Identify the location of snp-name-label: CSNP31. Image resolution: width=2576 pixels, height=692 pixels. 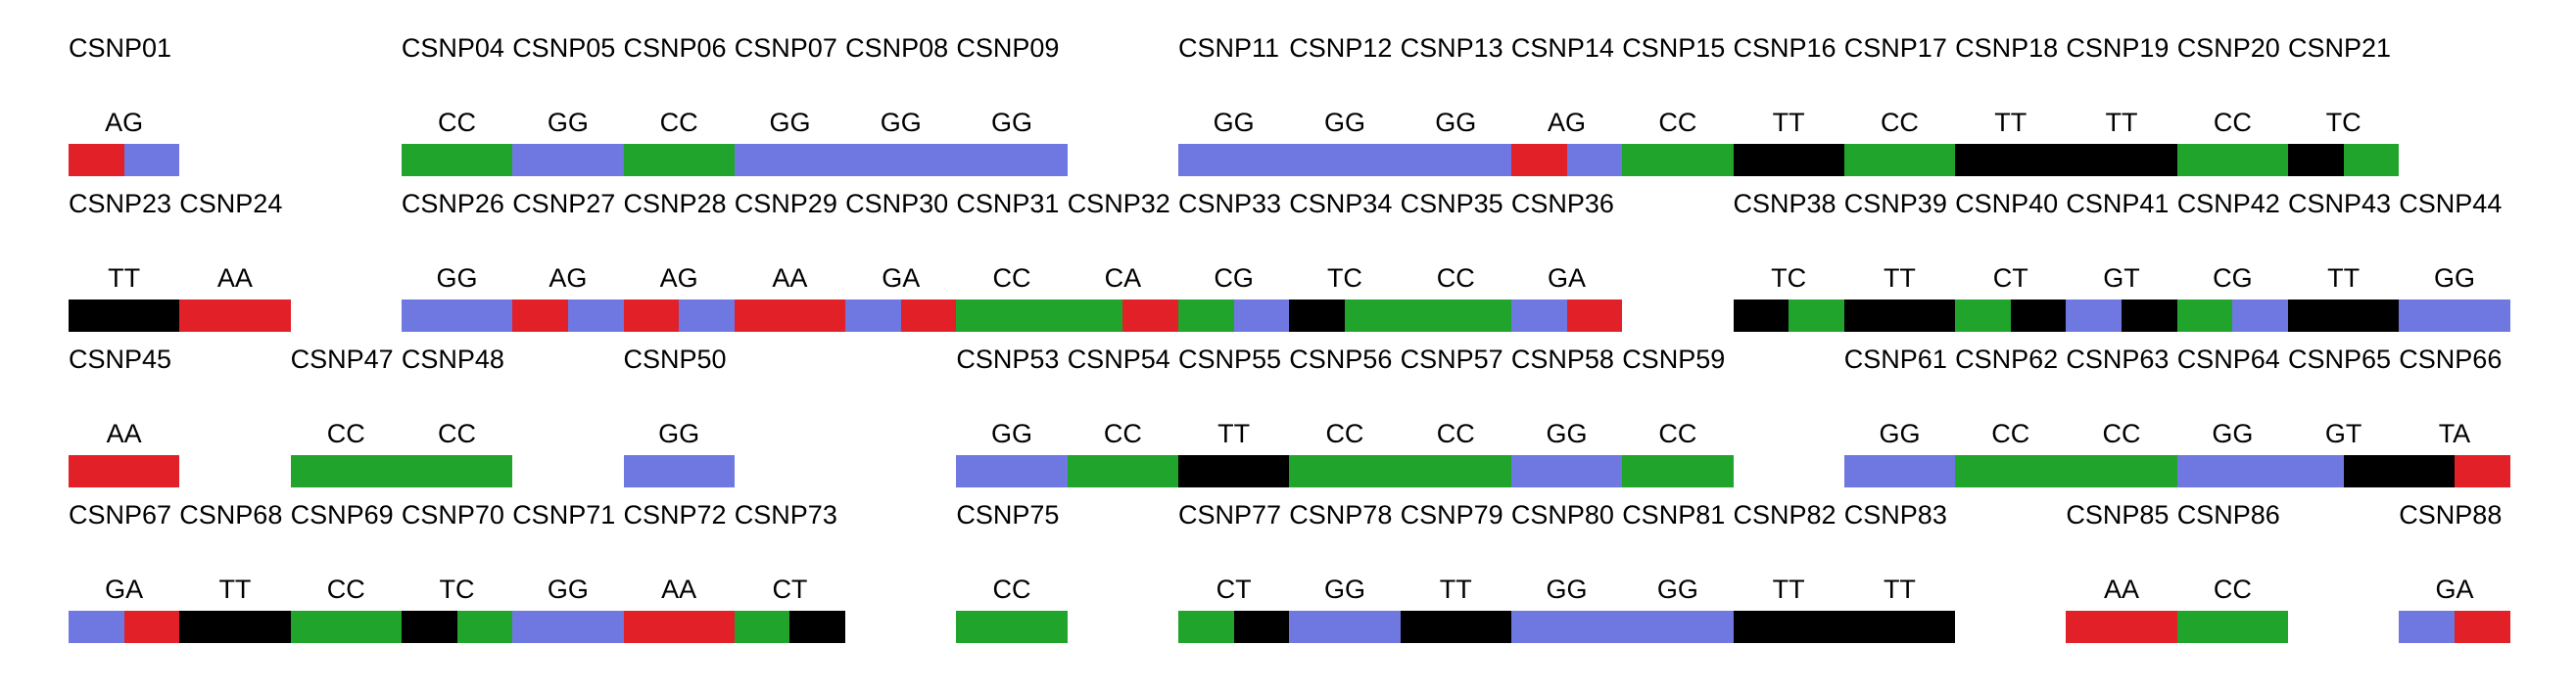
(1008, 204).